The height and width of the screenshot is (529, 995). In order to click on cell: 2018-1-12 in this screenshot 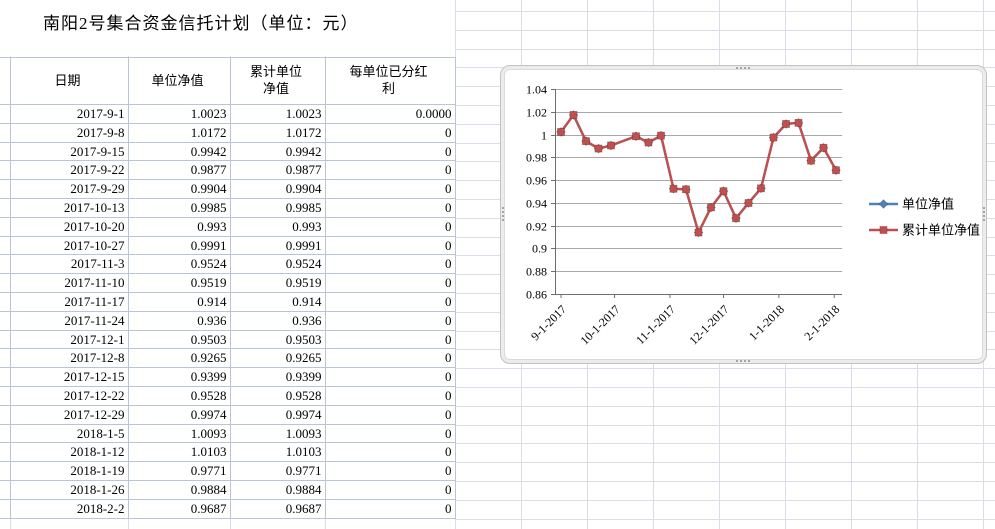, I will do `click(69, 452)`.